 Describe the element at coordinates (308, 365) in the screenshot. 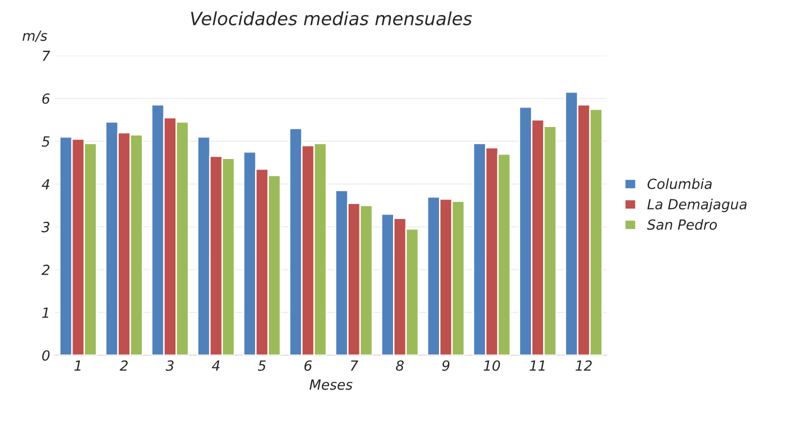

I see `x-tick-label: 6` at that location.